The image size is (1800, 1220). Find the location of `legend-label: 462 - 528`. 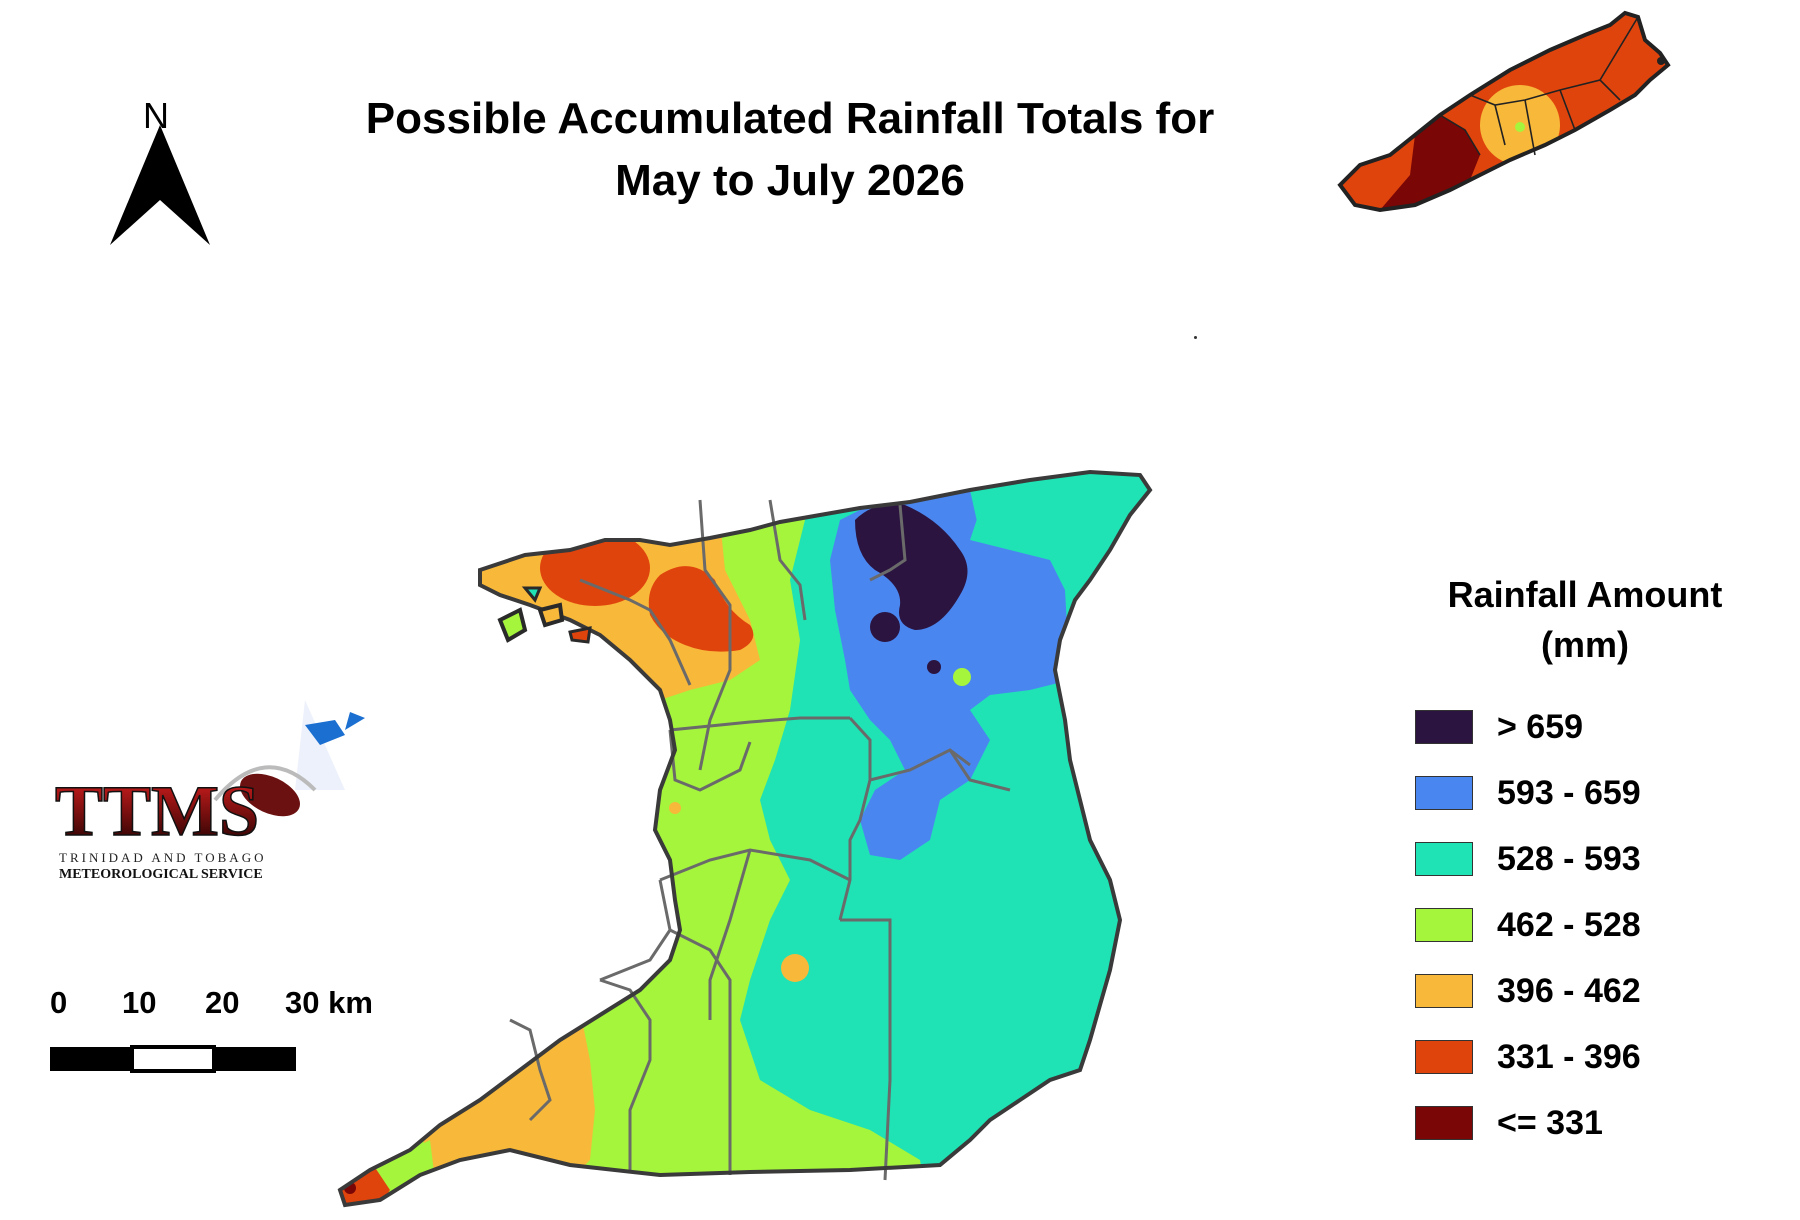

legend-label: 462 - 528 is located at coordinates (1569, 924).